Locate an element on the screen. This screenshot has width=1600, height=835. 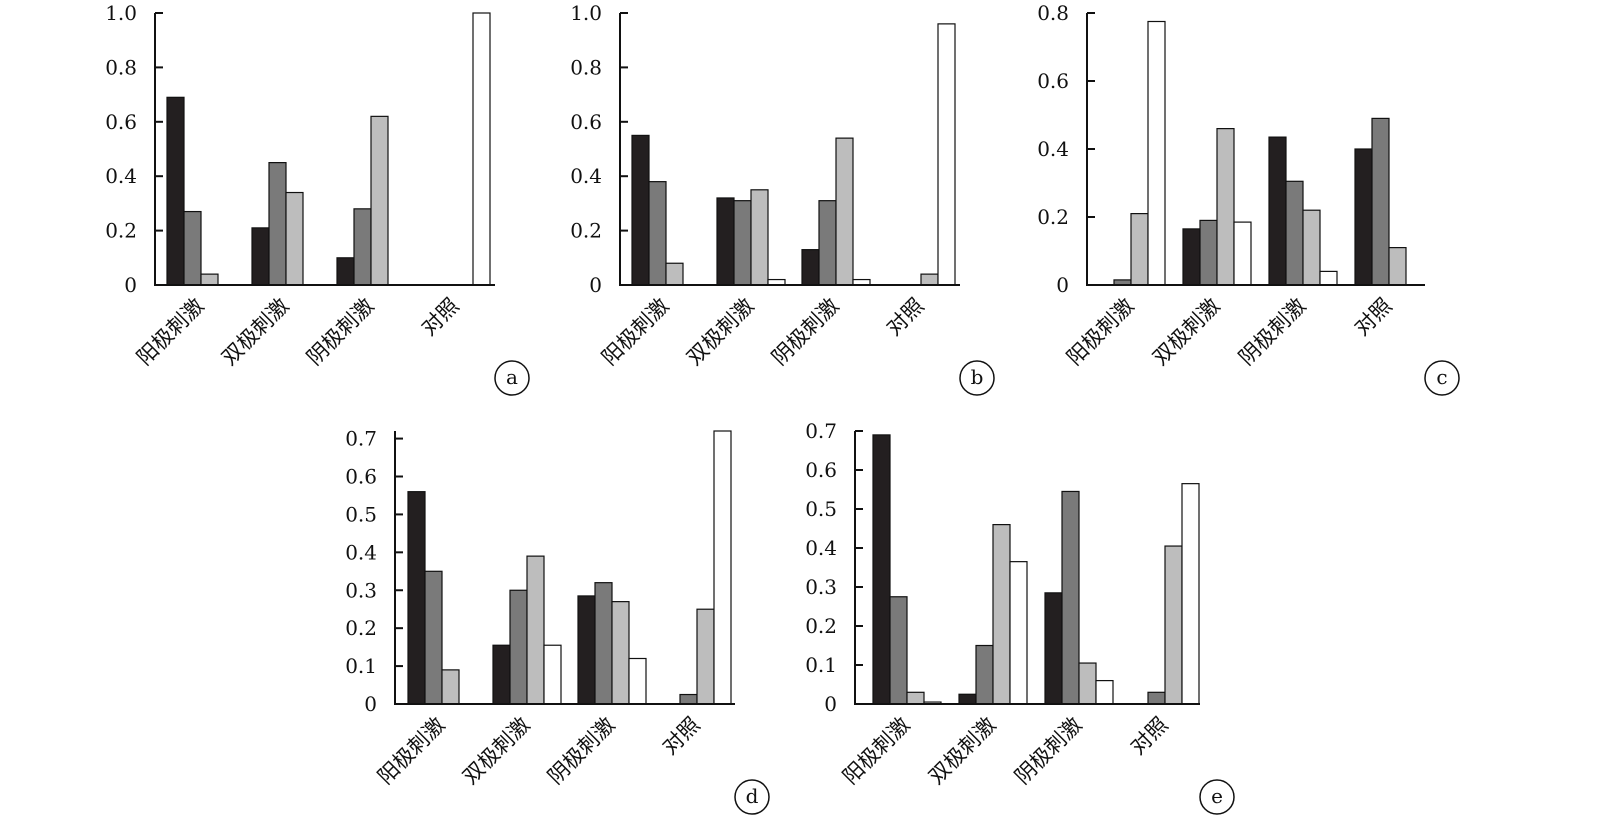
category-label-e-4: 对照 is located at coordinates (1149, 736).